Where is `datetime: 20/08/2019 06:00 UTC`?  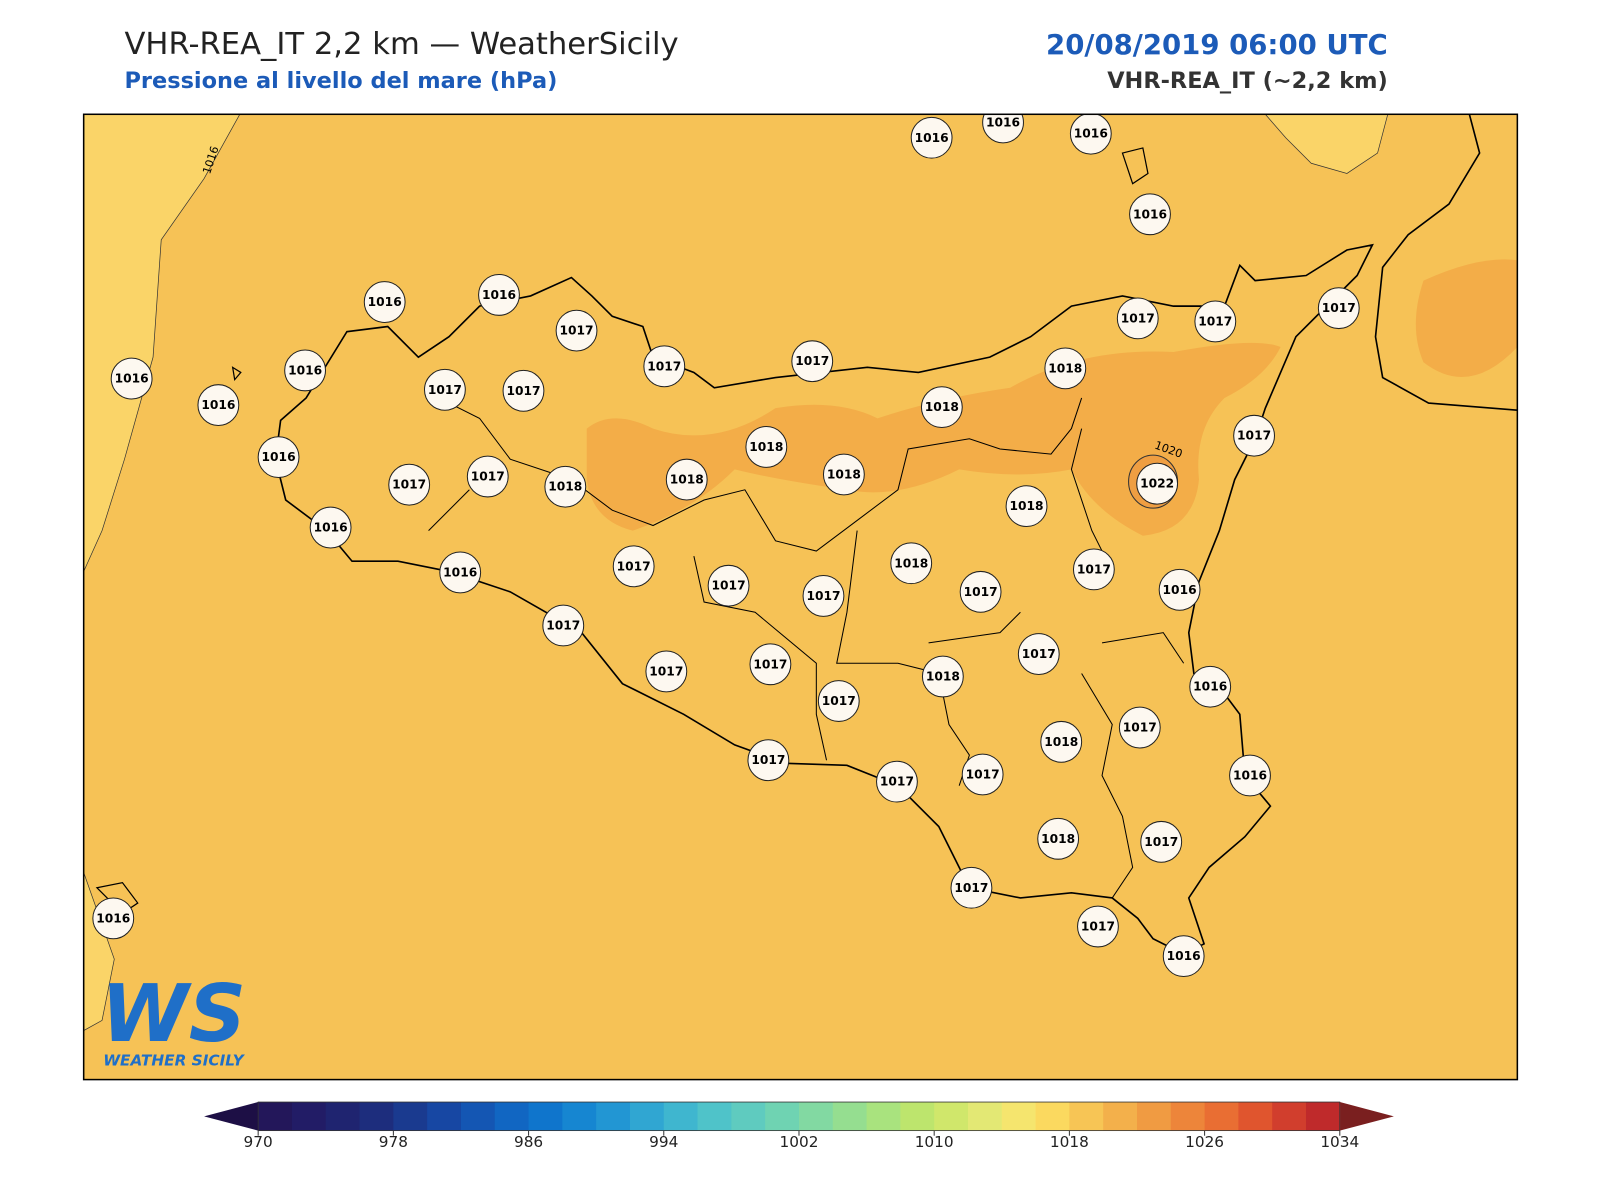 datetime: 20/08/2019 06:00 UTC is located at coordinates (1217, 45).